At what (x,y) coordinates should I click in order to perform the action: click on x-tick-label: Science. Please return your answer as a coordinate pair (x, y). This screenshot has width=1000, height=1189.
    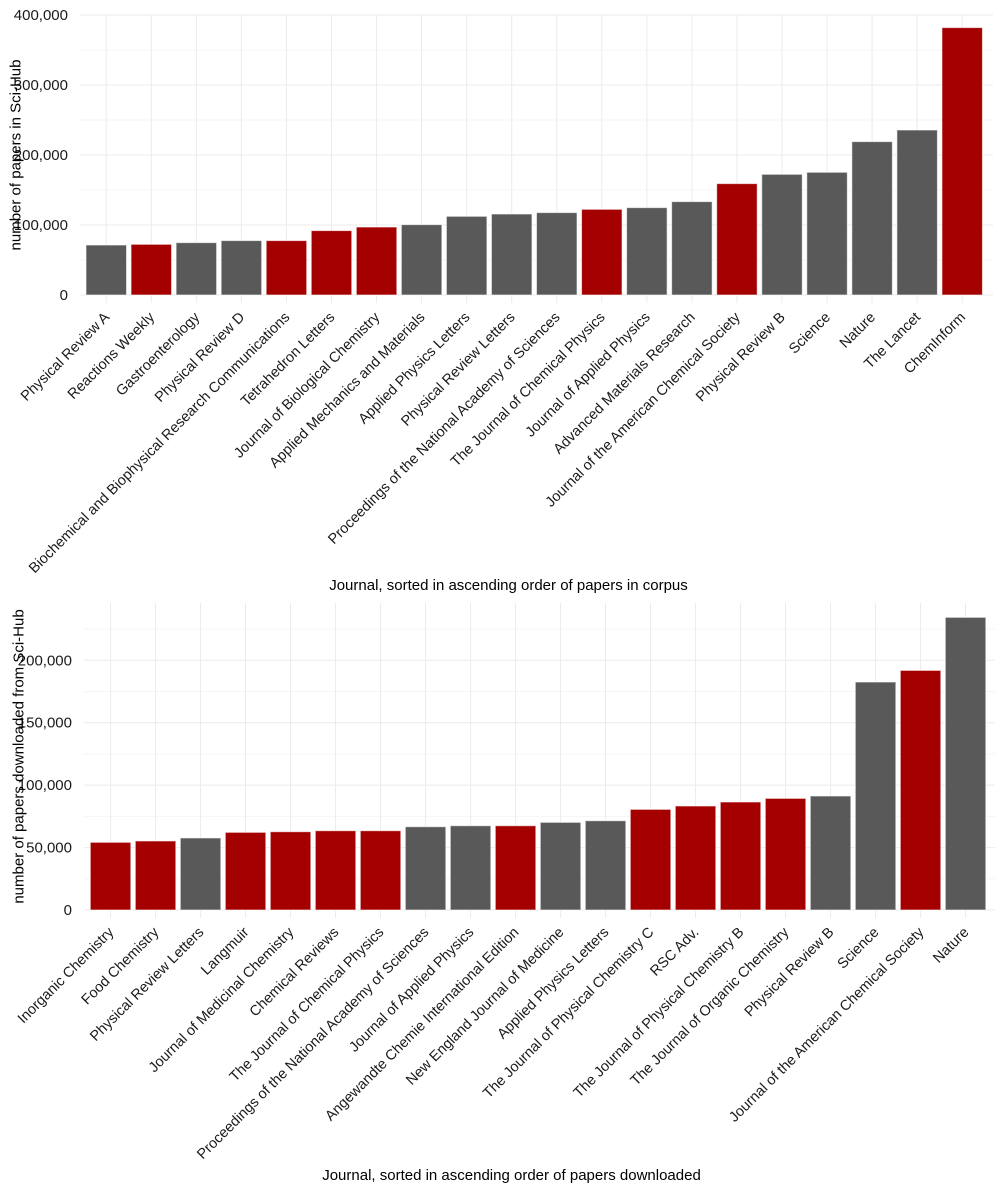
    Looking at the image, I should click on (810, 334).